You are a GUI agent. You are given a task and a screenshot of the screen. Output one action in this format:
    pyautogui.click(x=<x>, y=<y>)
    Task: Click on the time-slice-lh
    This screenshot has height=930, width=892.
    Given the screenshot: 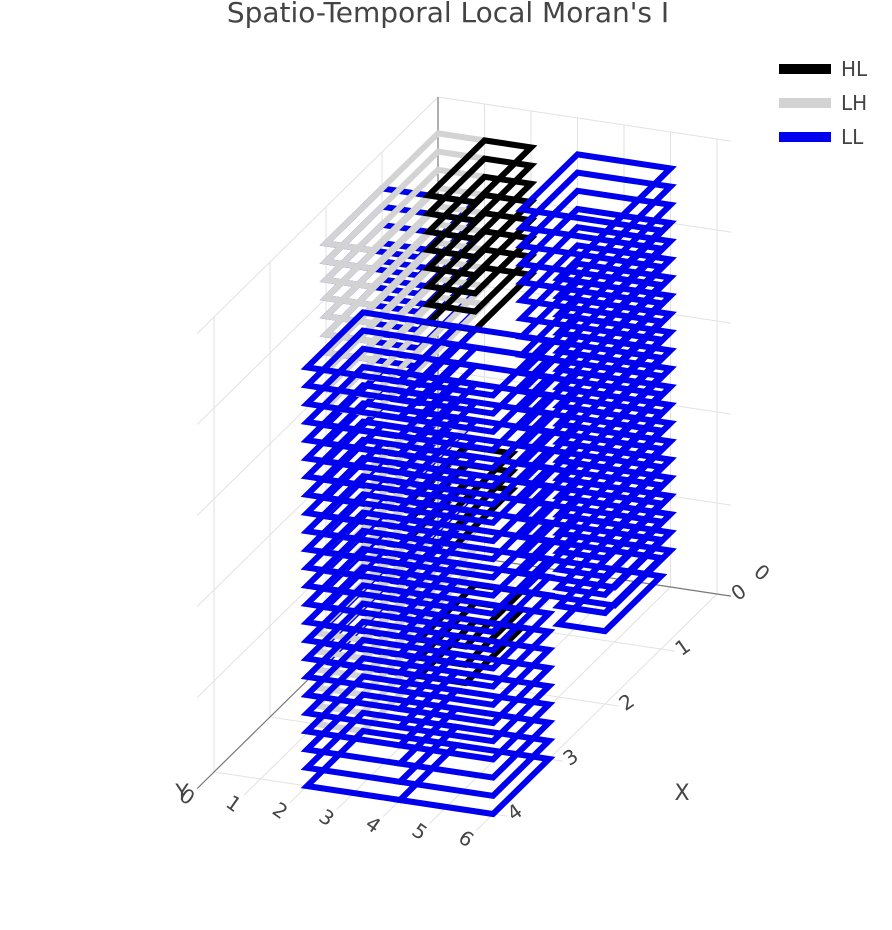 What is the action you would take?
    pyautogui.click(x=405, y=192)
    